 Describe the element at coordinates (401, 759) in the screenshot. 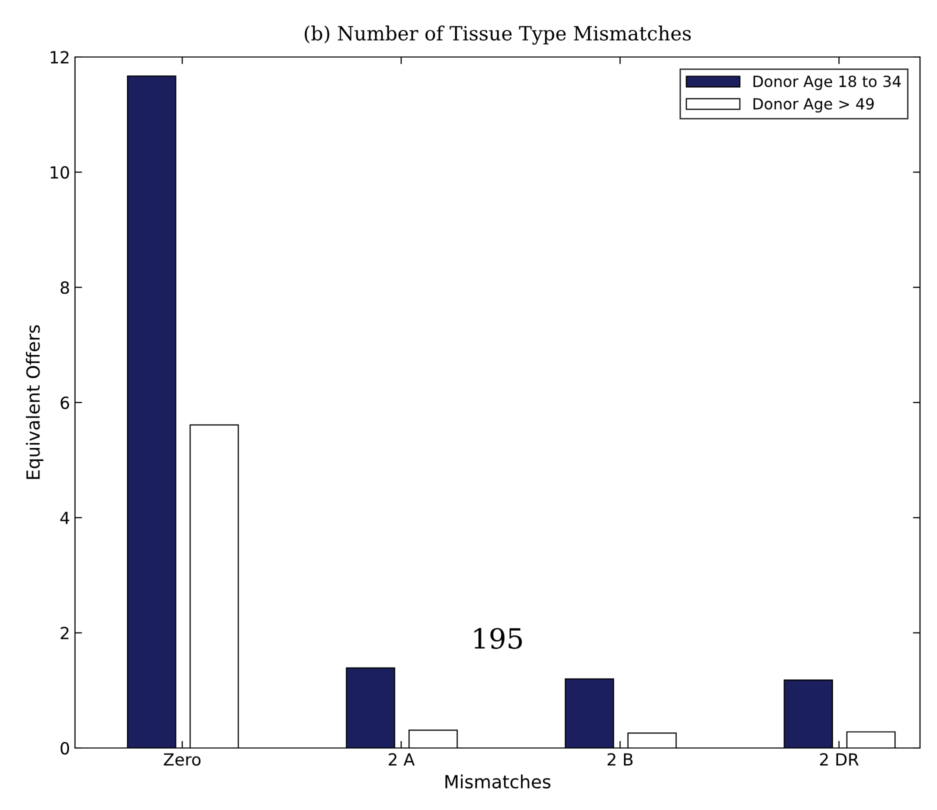

I see `x-tick-label: 2 A` at that location.